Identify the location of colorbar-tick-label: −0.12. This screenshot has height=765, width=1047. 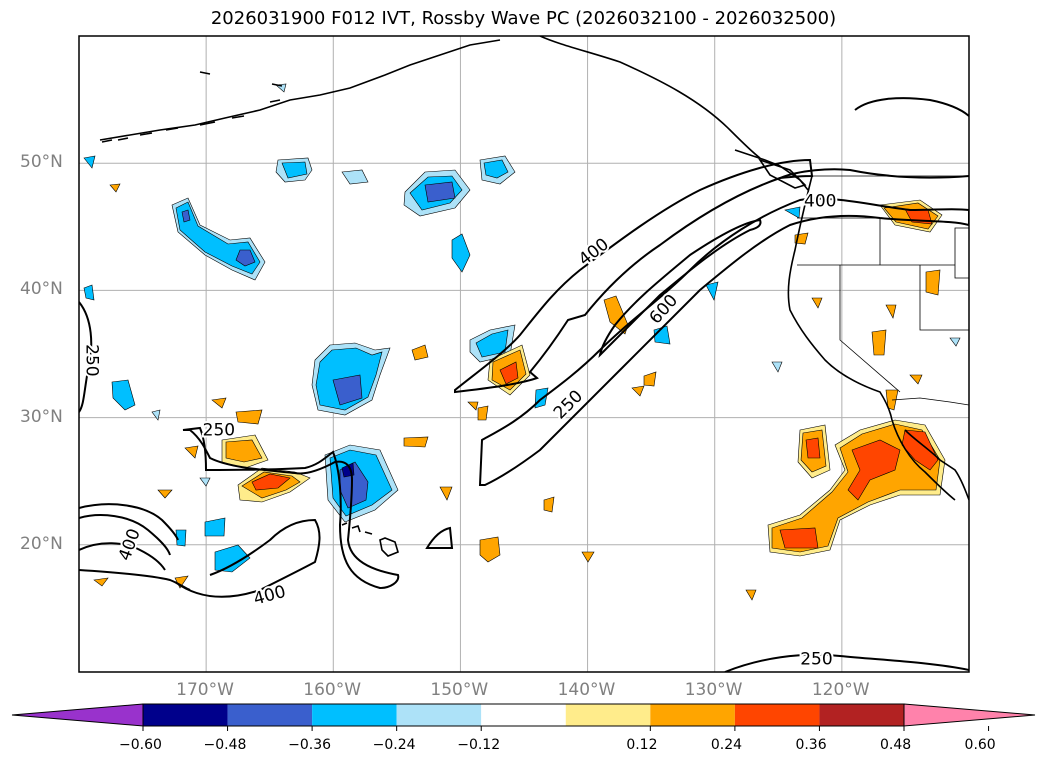
(479, 745).